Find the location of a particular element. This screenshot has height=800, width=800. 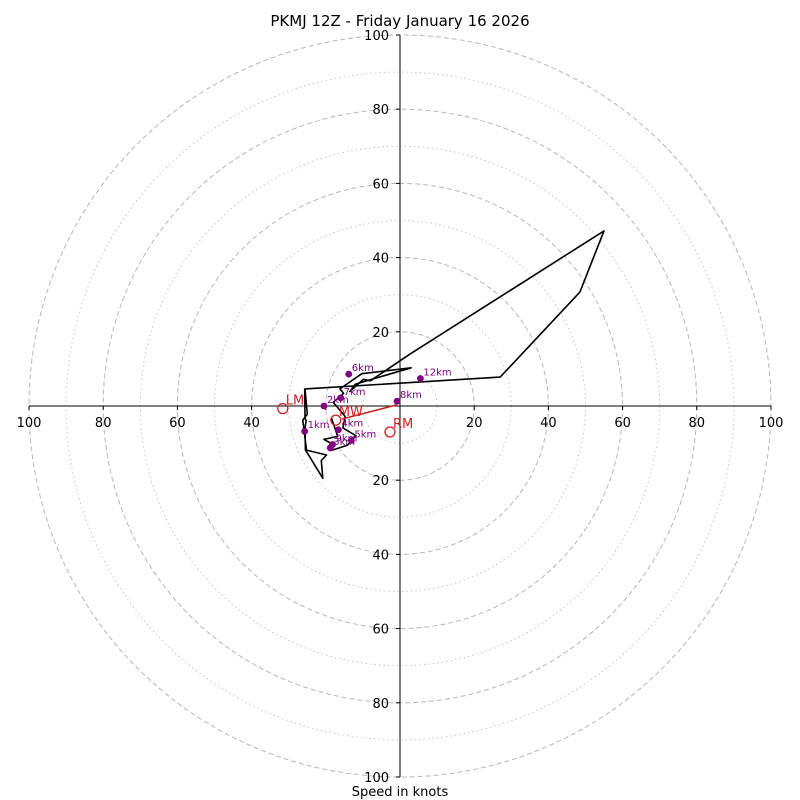

mw-marker is located at coordinates (336, 420).